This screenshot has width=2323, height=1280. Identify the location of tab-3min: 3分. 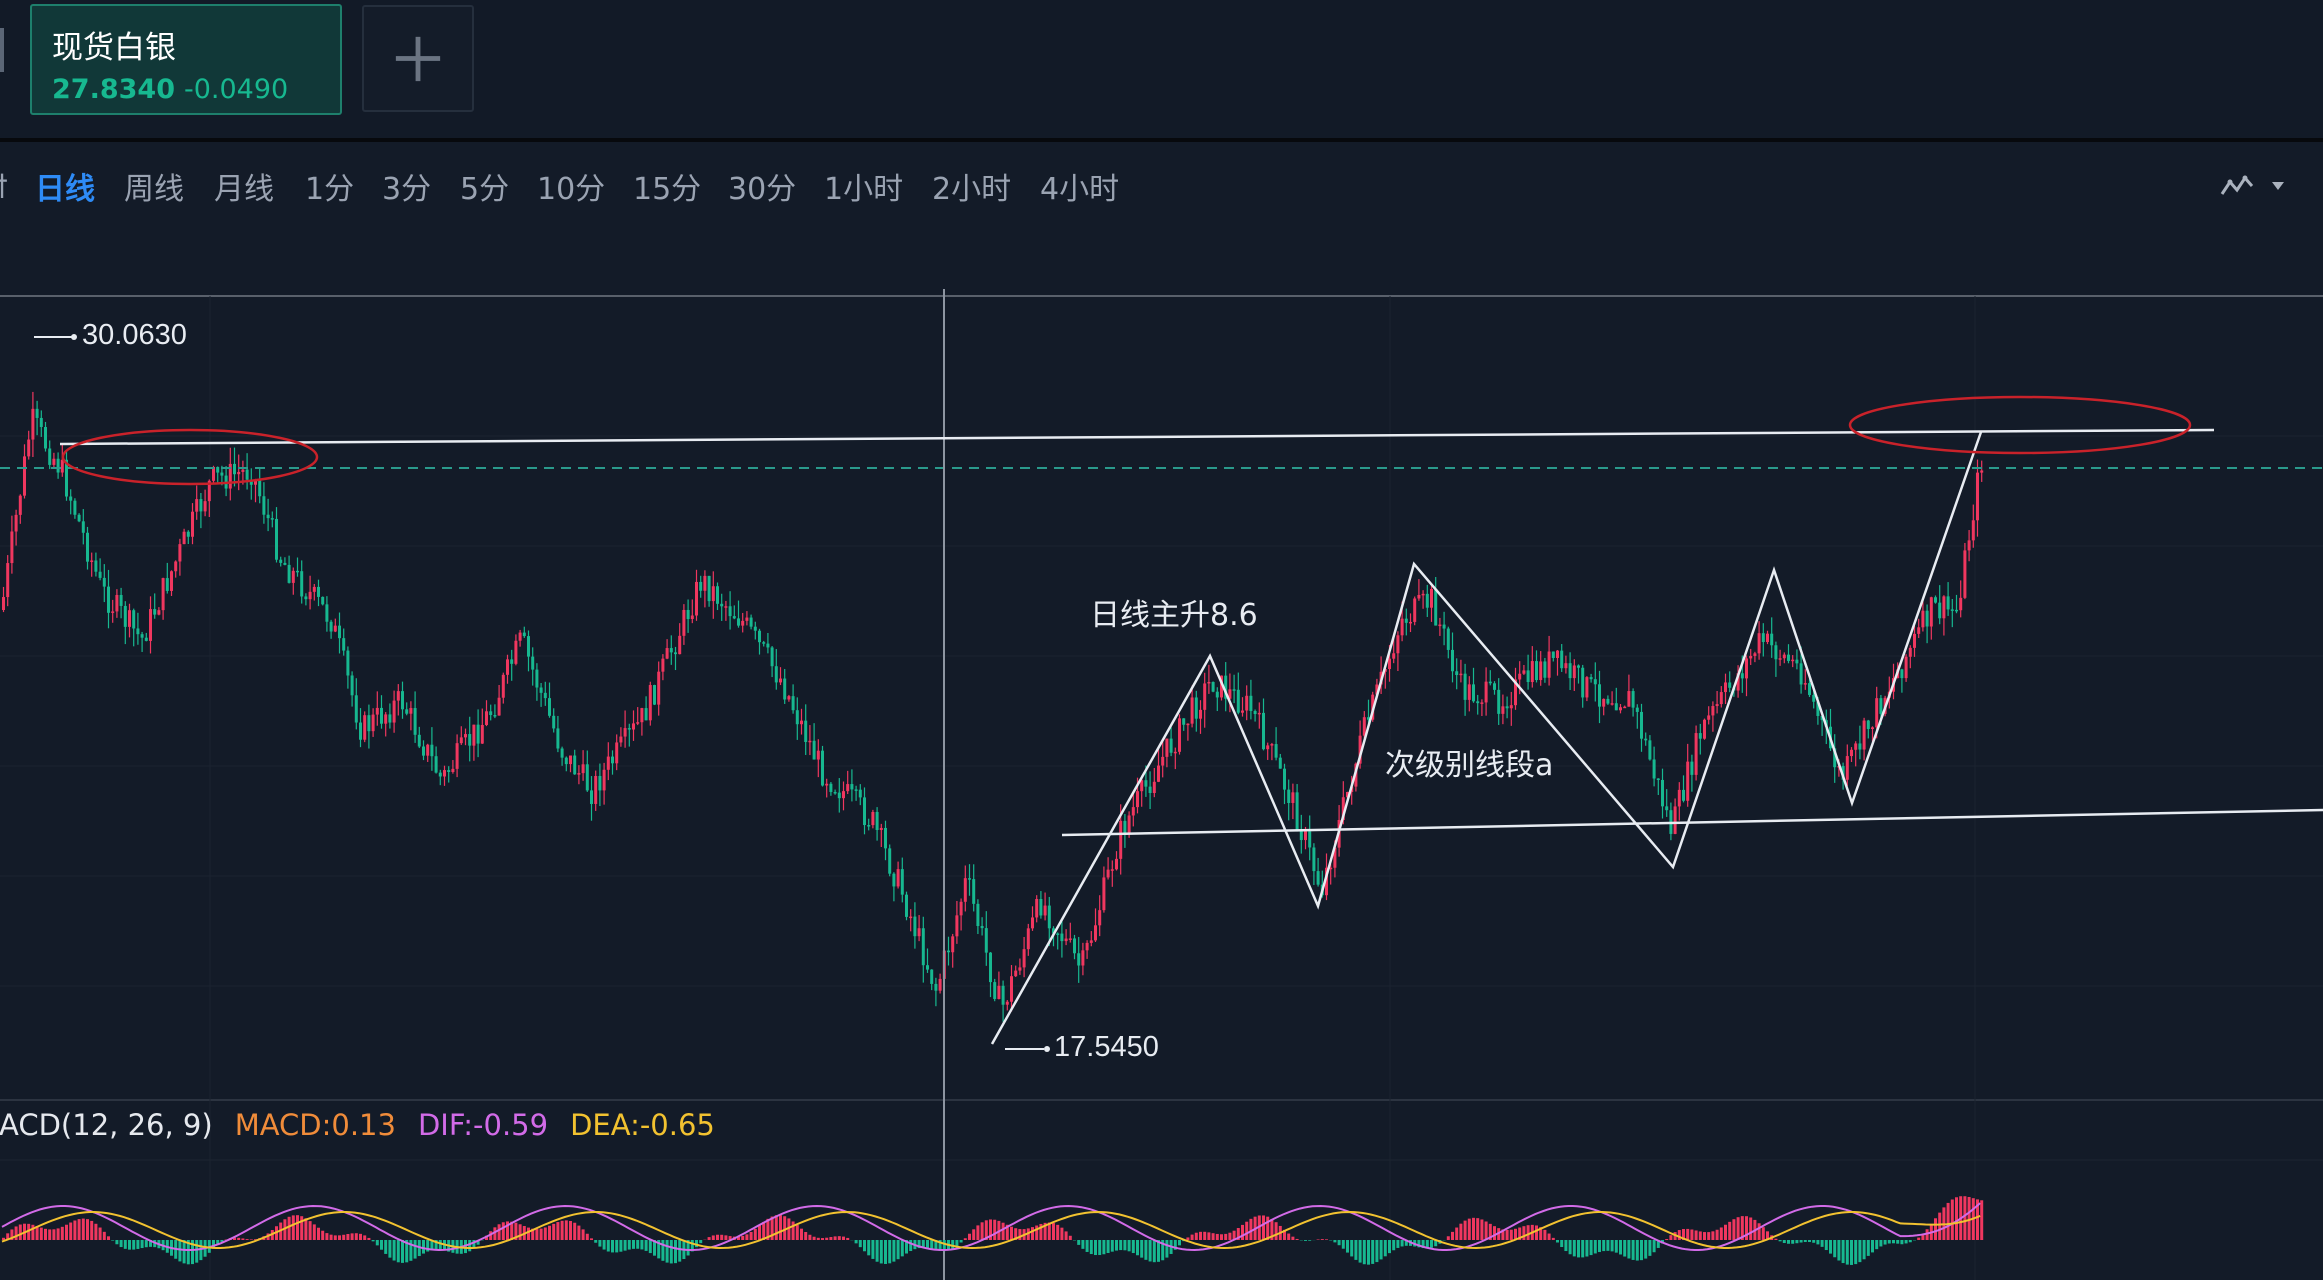
(407, 189).